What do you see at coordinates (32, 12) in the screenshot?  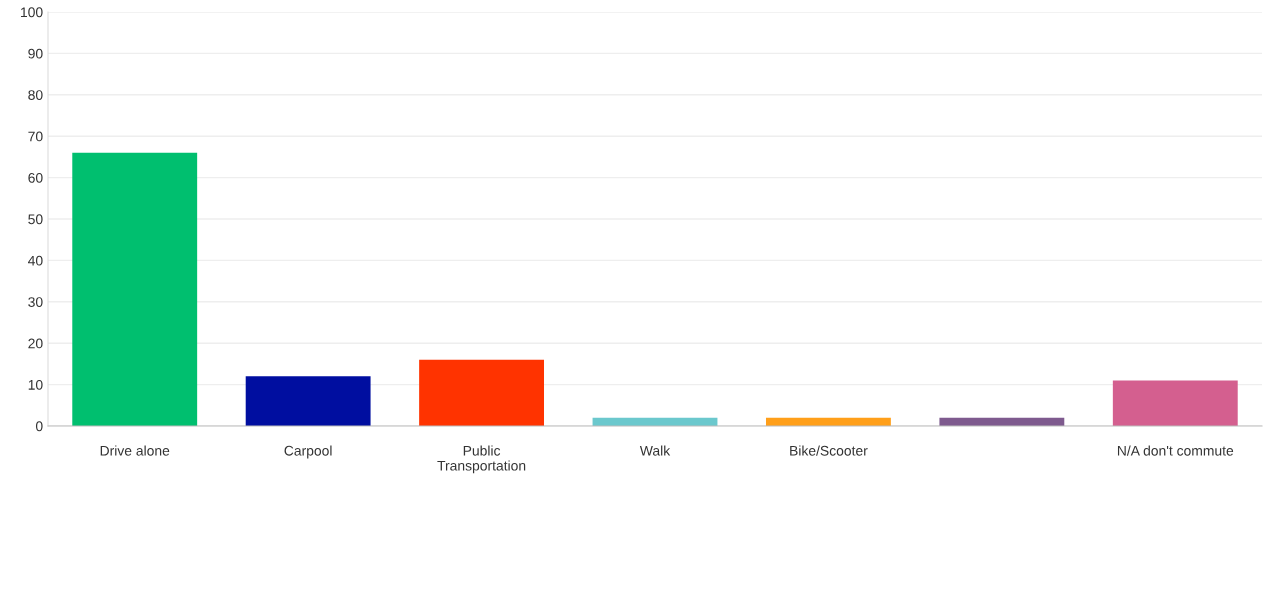 I see `y-tick-label: 100` at bounding box center [32, 12].